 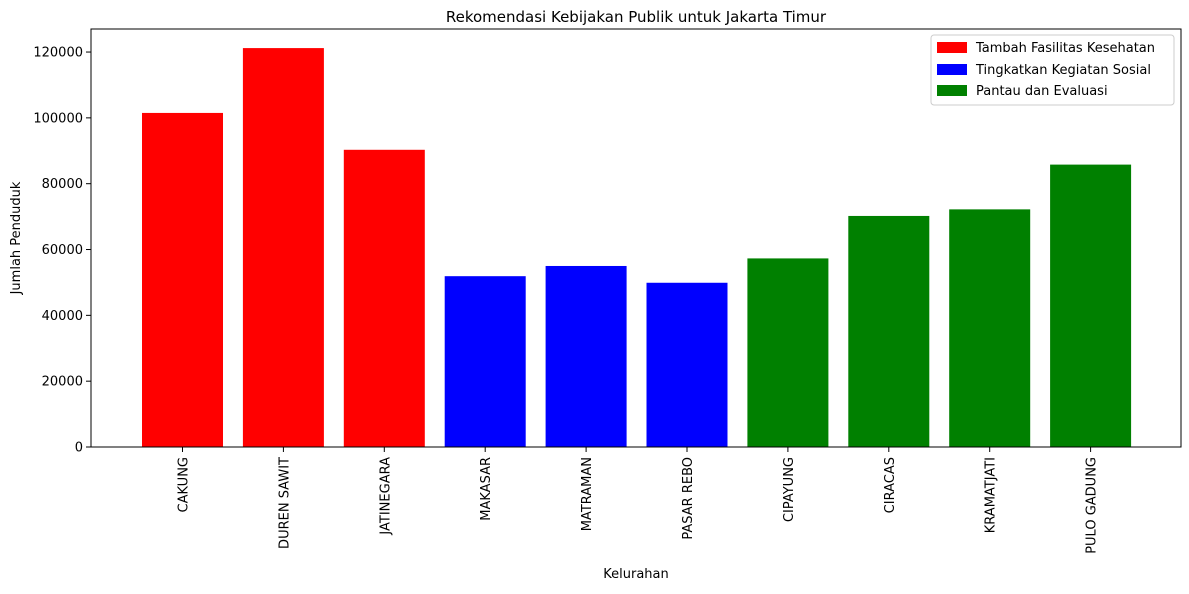 I want to click on x-tick-label: PASAR REBO, so click(x=688, y=498).